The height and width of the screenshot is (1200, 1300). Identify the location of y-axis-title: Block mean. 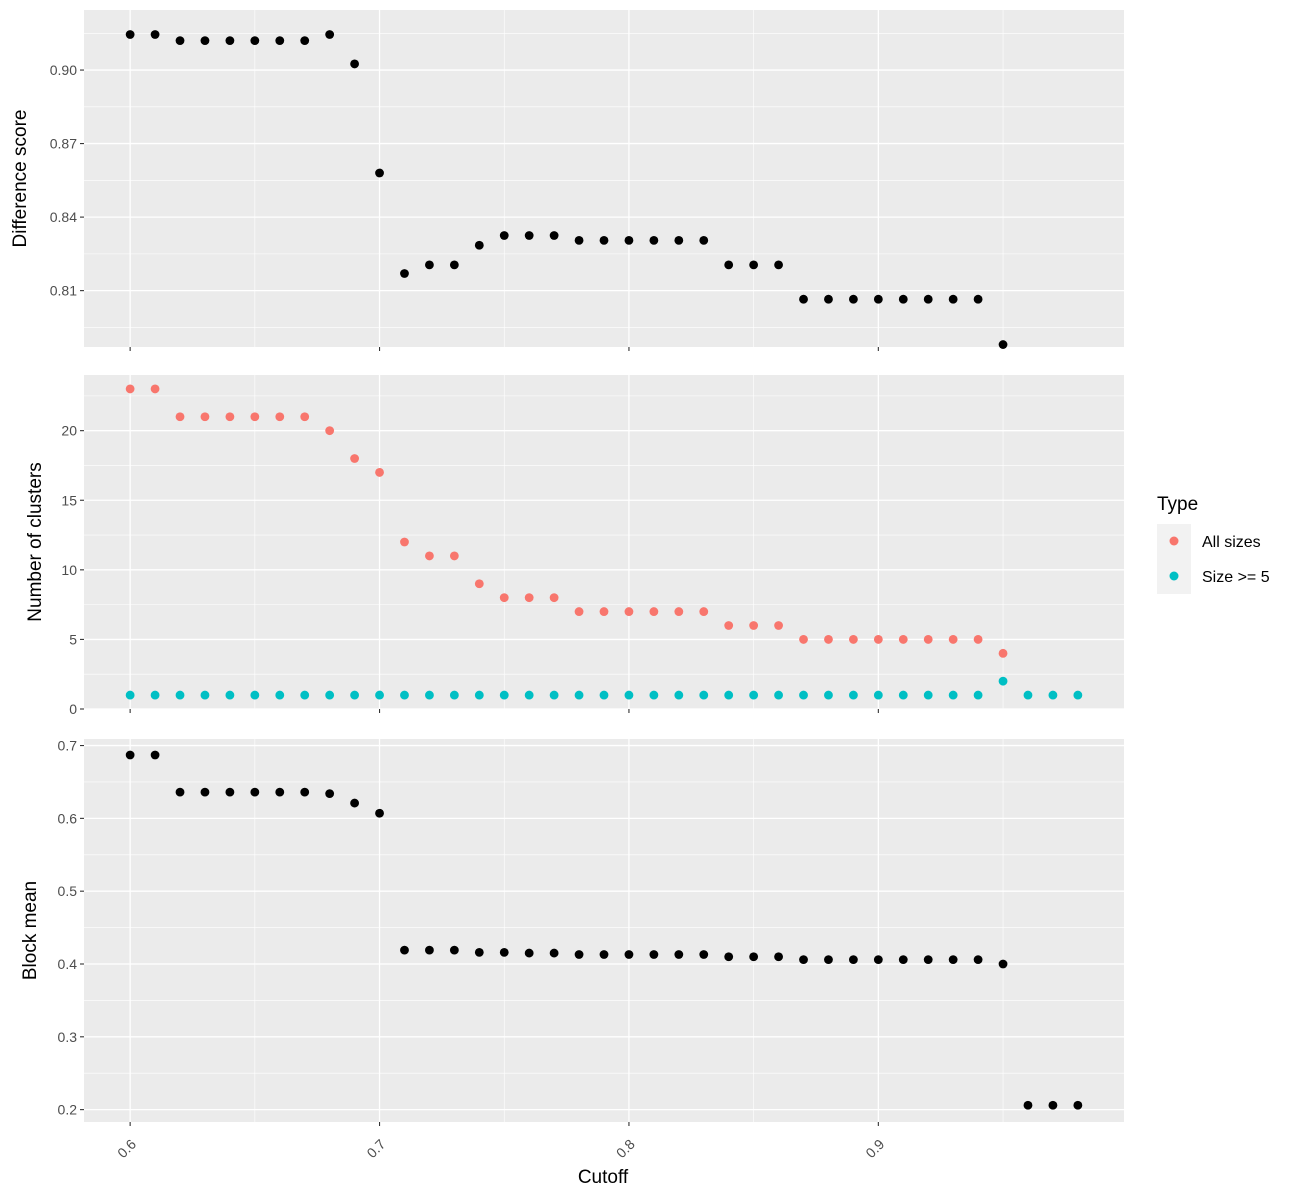
(30, 930).